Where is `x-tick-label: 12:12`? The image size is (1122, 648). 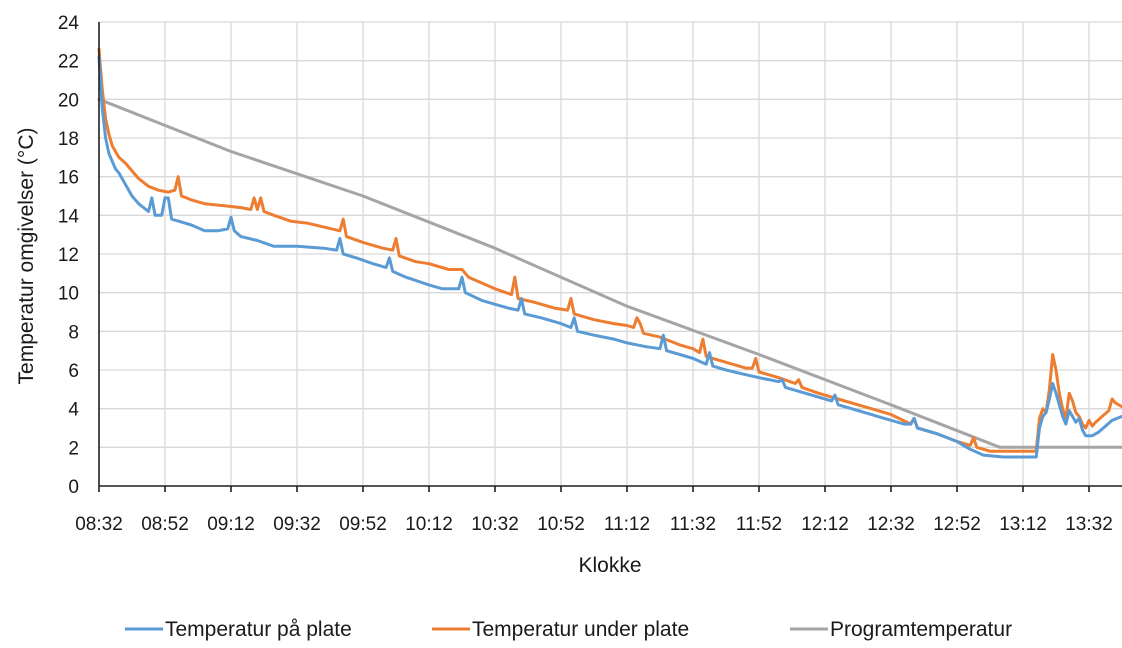 x-tick-label: 12:12 is located at coordinates (825, 524).